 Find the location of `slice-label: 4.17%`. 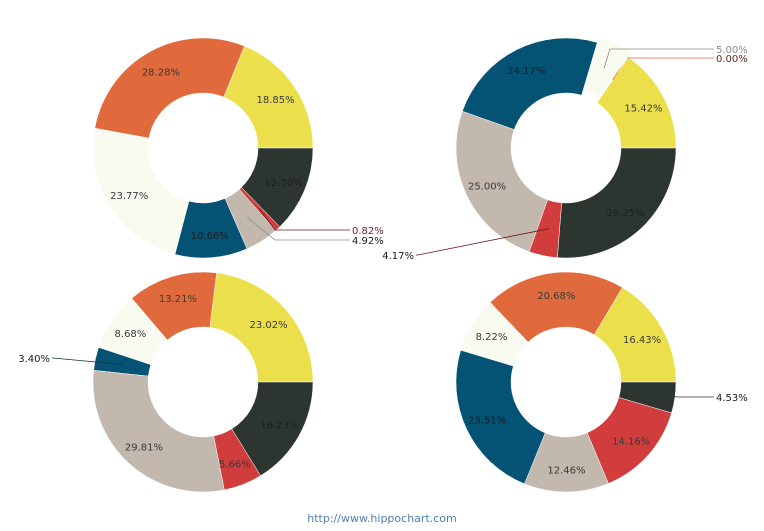

slice-label: 4.17% is located at coordinates (398, 256).